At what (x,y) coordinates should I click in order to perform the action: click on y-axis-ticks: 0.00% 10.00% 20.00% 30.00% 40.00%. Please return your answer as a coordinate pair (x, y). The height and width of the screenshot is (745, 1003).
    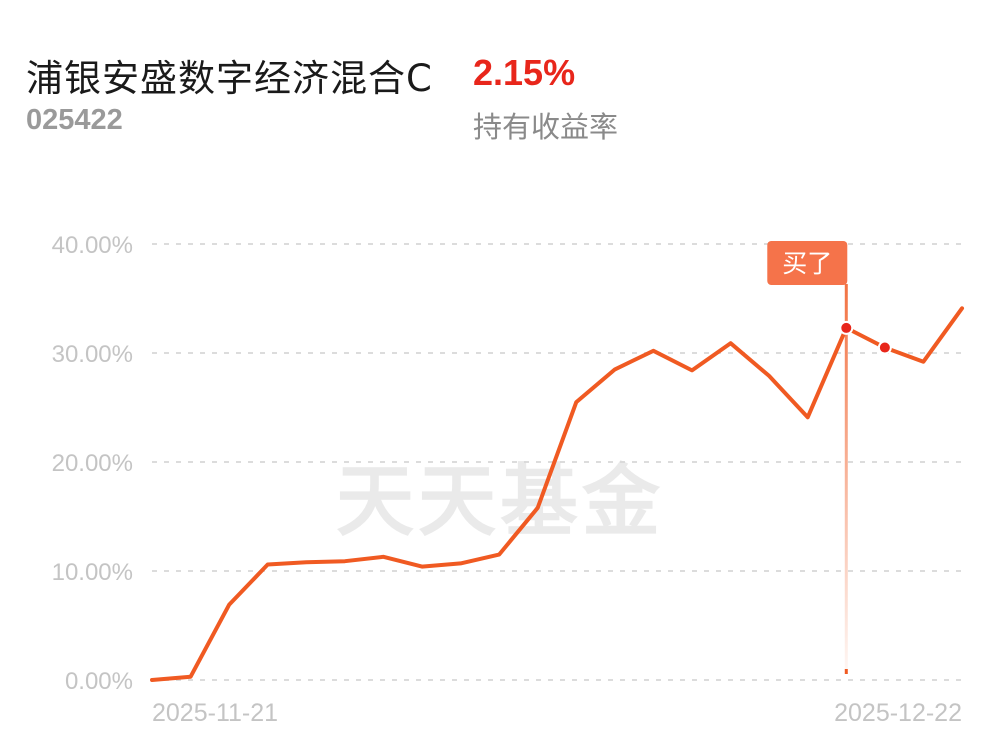
    Looking at the image, I should click on (92, 463).